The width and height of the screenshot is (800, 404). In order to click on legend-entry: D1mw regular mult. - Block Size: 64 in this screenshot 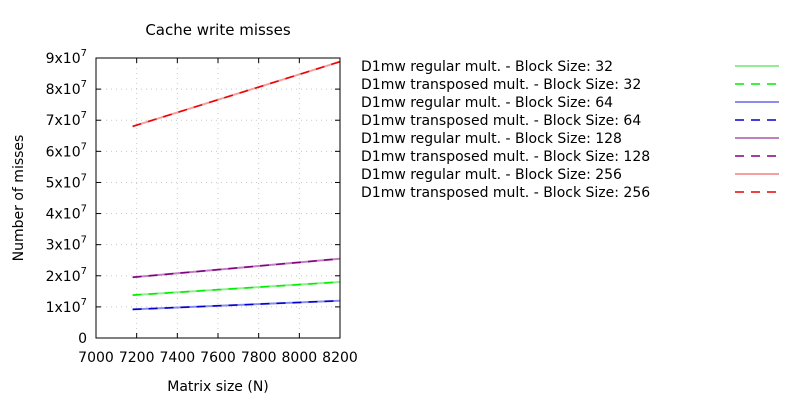, I will do `click(570, 103)`.